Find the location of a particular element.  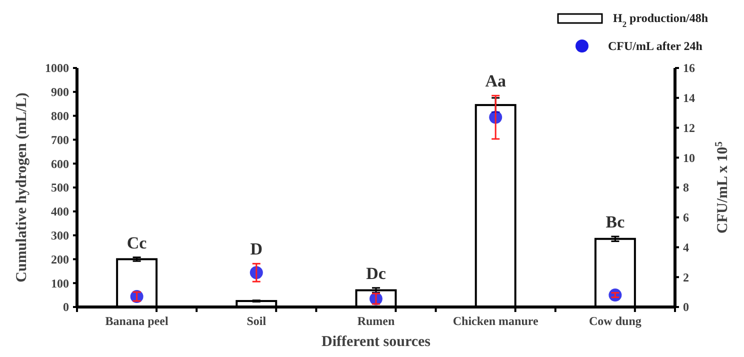

y-tick-label: 1000 is located at coordinates (57, 68).